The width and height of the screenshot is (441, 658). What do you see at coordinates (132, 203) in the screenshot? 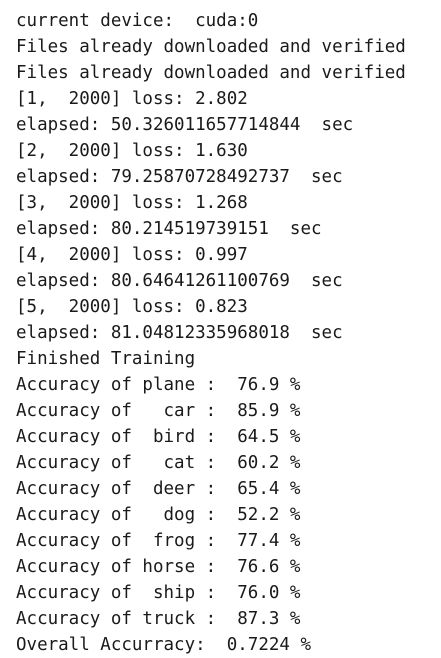
I see `loss-line-epoch-3: [3, 2000] loss: 1.268` at bounding box center [132, 203].